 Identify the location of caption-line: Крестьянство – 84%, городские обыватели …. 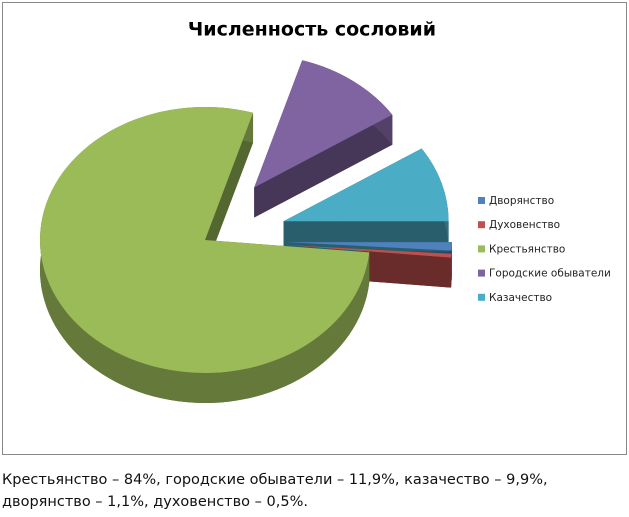
(275, 480).